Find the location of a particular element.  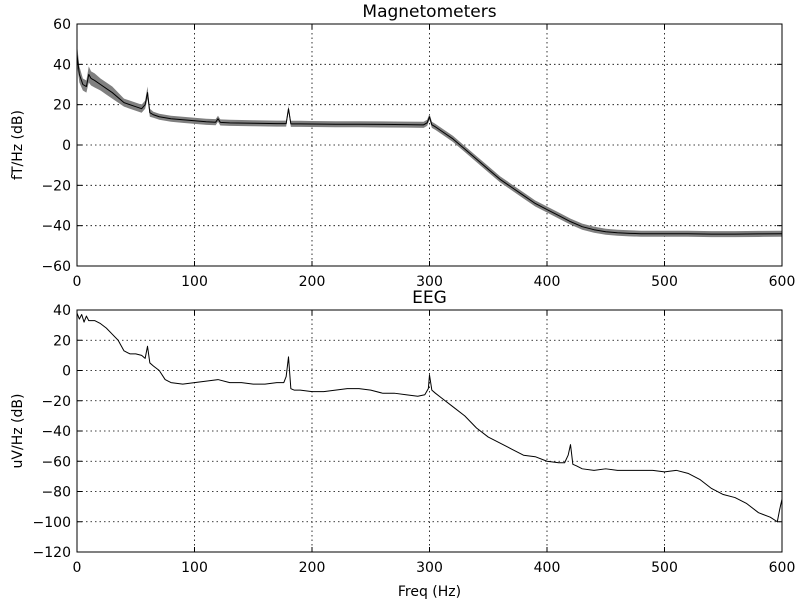

chart-title: EEG is located at coordinates (429, 298).